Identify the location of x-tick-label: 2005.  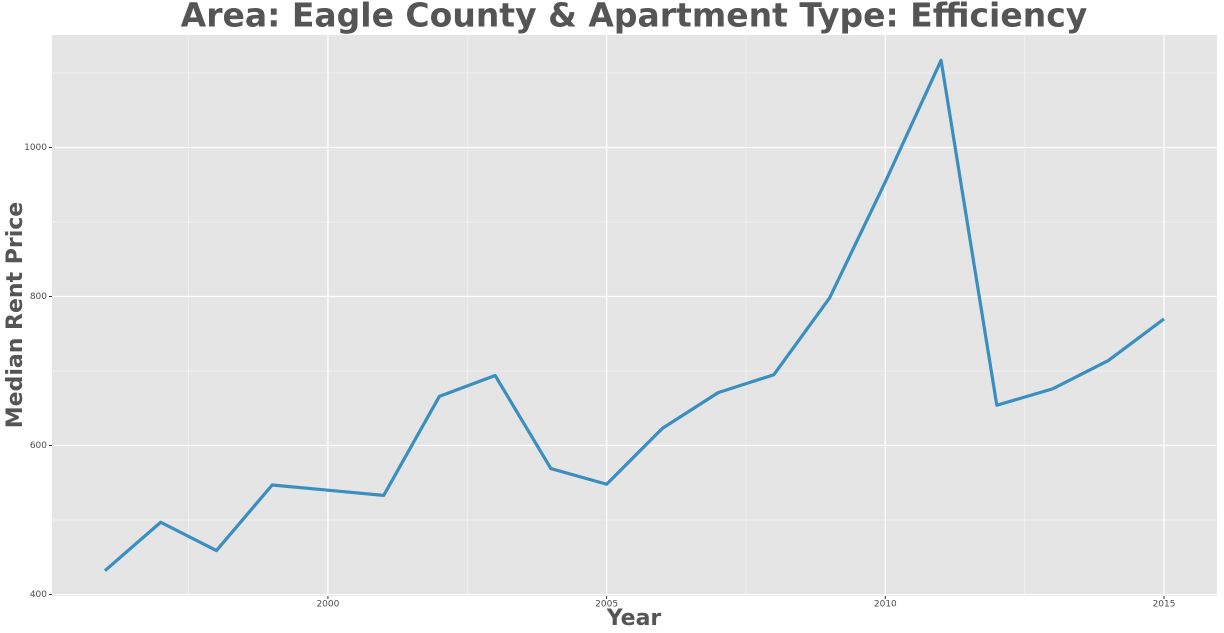
(606, 605).